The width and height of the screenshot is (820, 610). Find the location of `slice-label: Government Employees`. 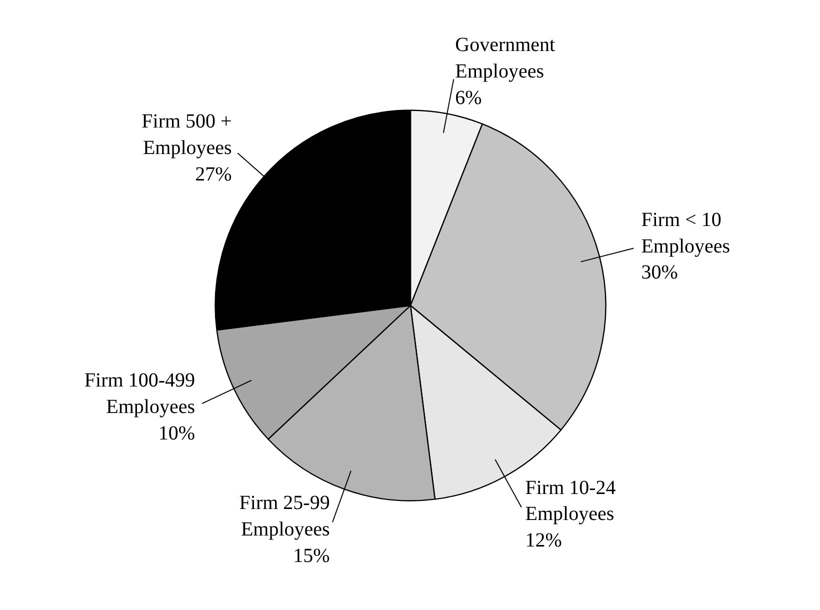

slice-label: Government Employees is located at coordinates (505, 58).